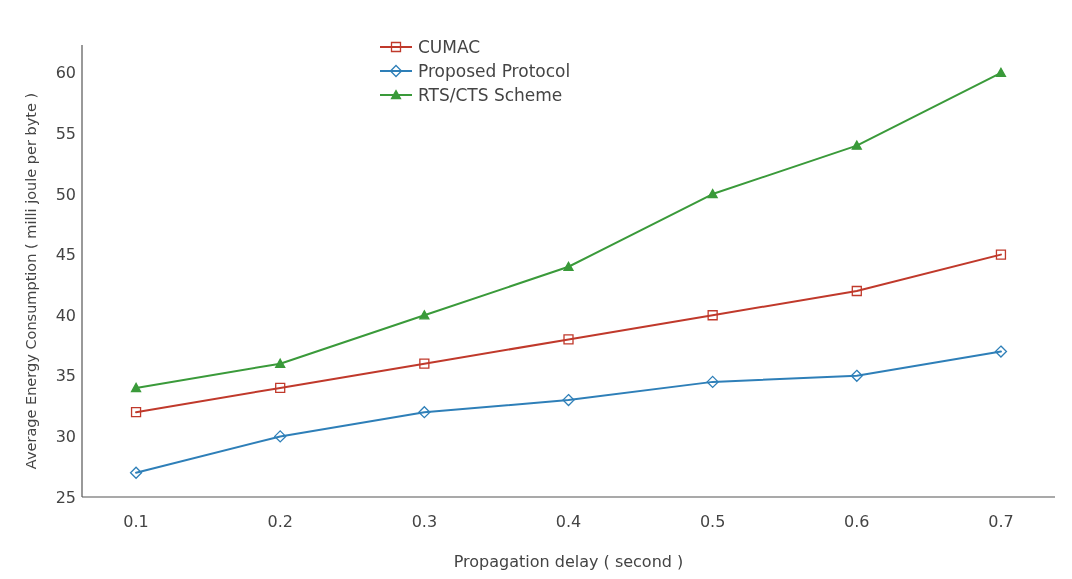  What do you see at coordinates (490, 94) in the screenshot?
I see `legend-label: RTS/CTS Scheme` at bounding box center [490, 94].